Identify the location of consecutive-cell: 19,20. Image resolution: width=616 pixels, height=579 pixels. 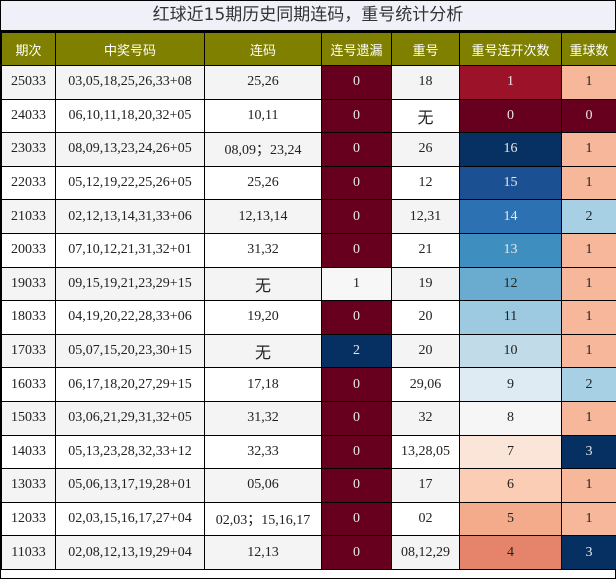
(263, 317).